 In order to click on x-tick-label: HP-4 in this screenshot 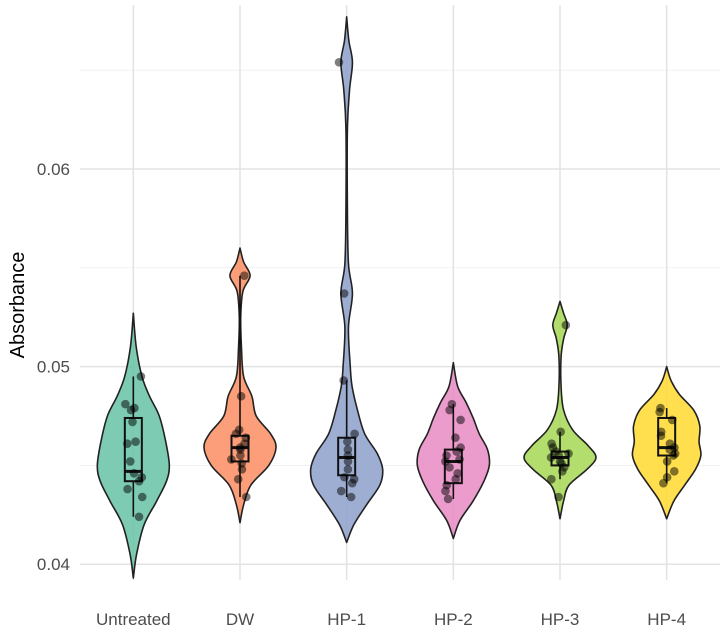, I will do `click(666, 619)`.